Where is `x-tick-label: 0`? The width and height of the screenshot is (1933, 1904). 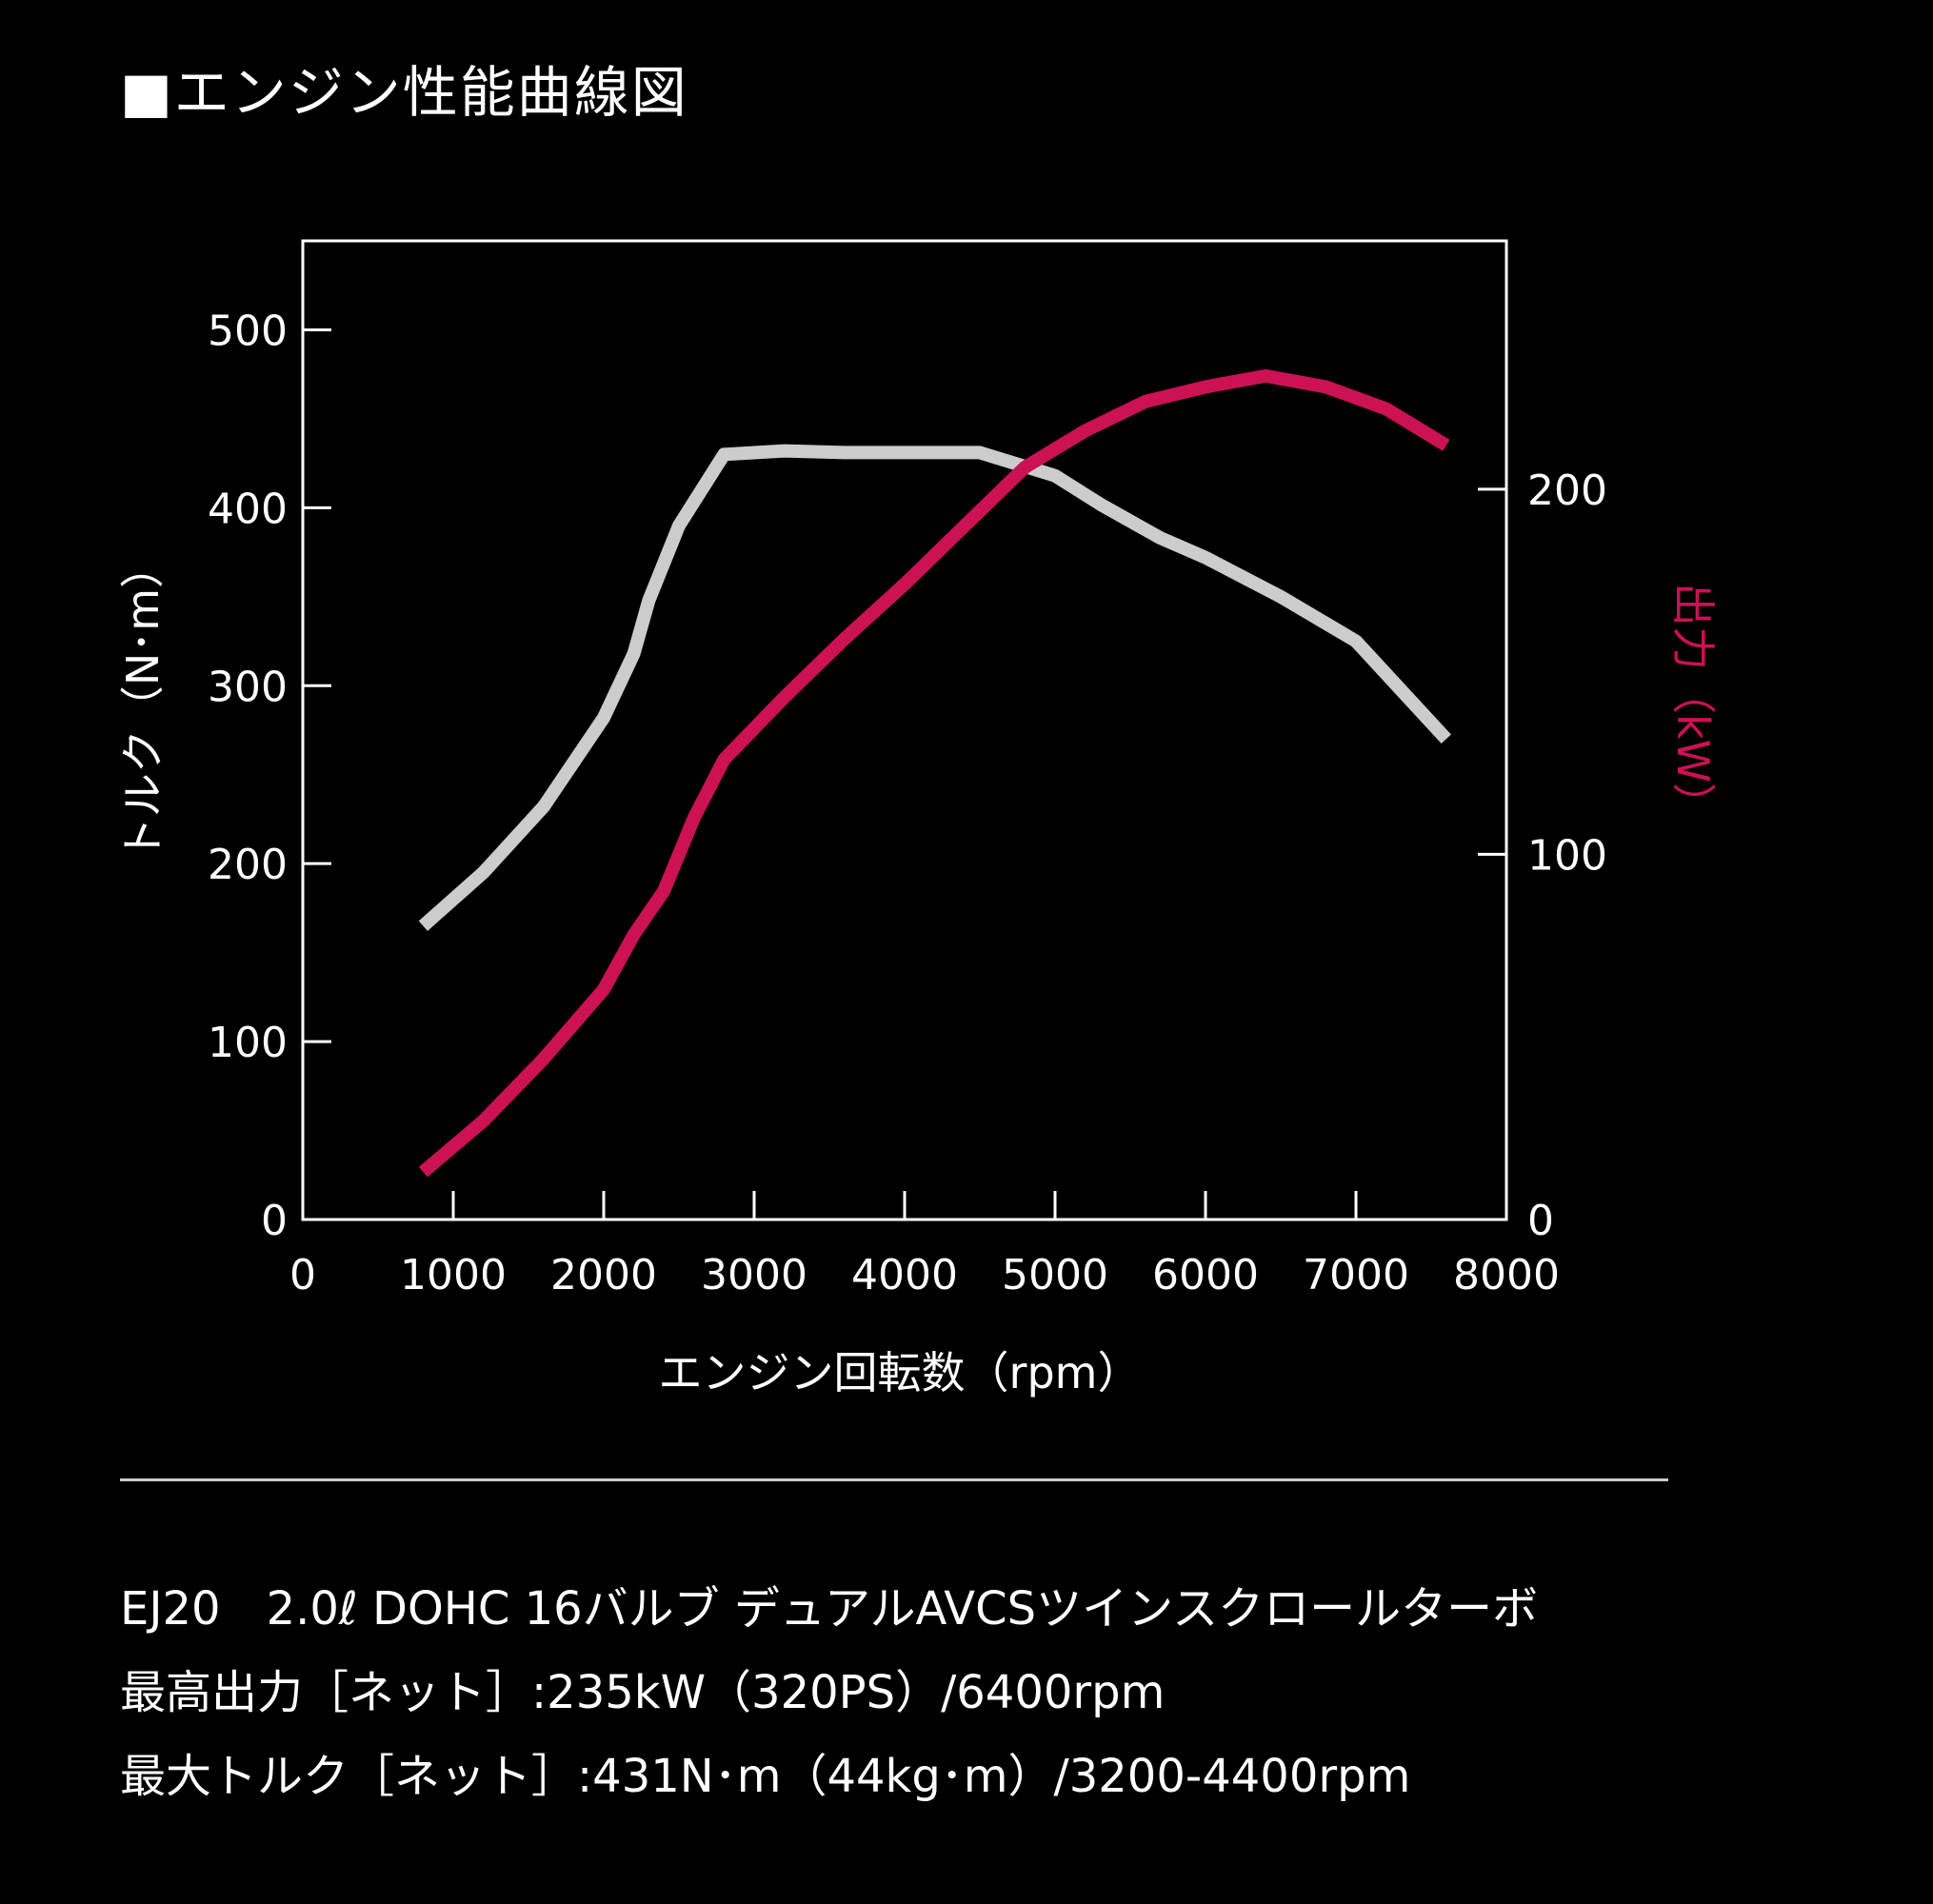 x-tick-label: 0 is located at coordinates (302, 1275).